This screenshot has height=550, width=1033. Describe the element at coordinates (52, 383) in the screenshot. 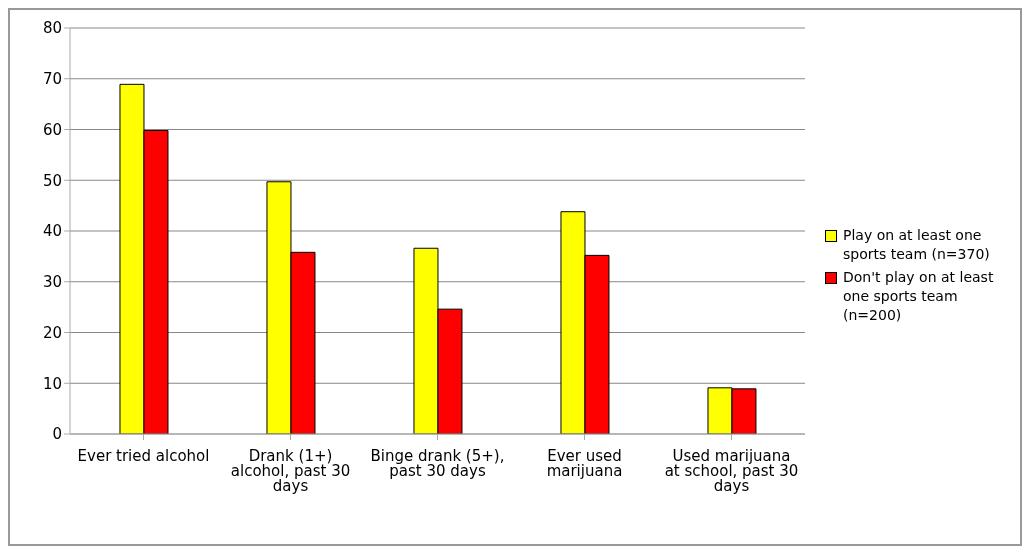

I see `y-tick-label: 10` at that location.